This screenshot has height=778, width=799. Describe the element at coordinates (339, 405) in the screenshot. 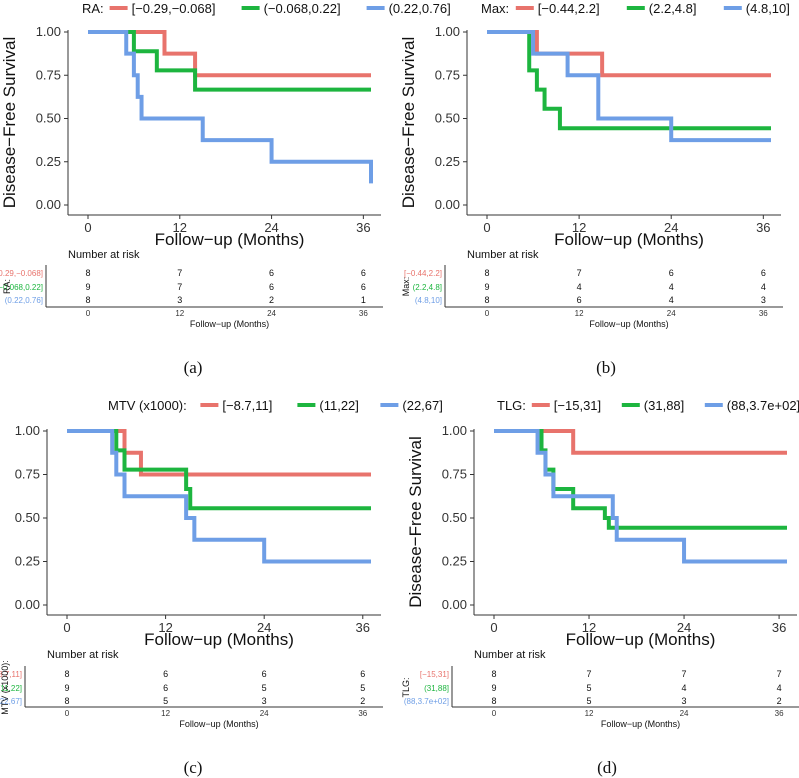

I see `legend-label-2: (11,22]` at that location.